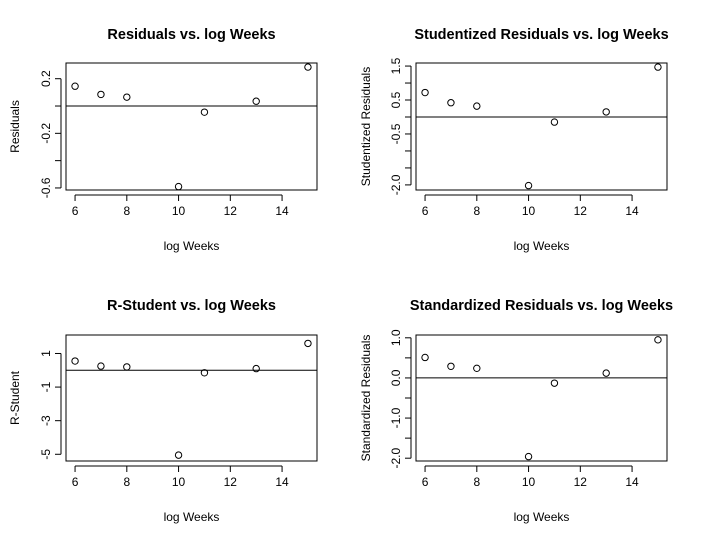  What do you see at coordinates (46, 386) in the screenshot?
I see `y-tick-label: -1` at bounding box center [46, 386].